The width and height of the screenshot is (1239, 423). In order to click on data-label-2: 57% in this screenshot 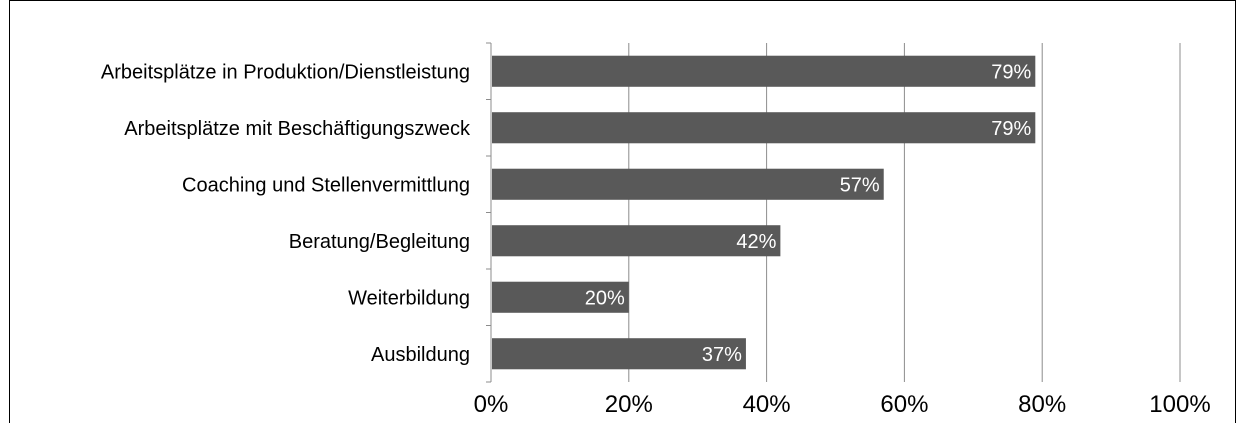, I will do `click(860, 185)`.